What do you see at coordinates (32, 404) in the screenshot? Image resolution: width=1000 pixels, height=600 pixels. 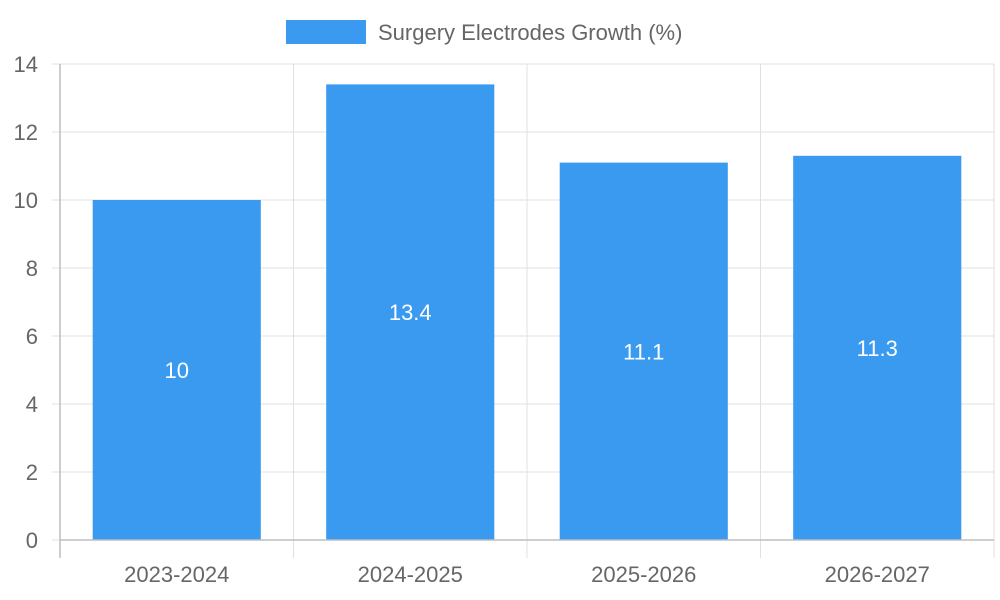 I see `y-tick-label: 4` at bounding box center [32, 404].